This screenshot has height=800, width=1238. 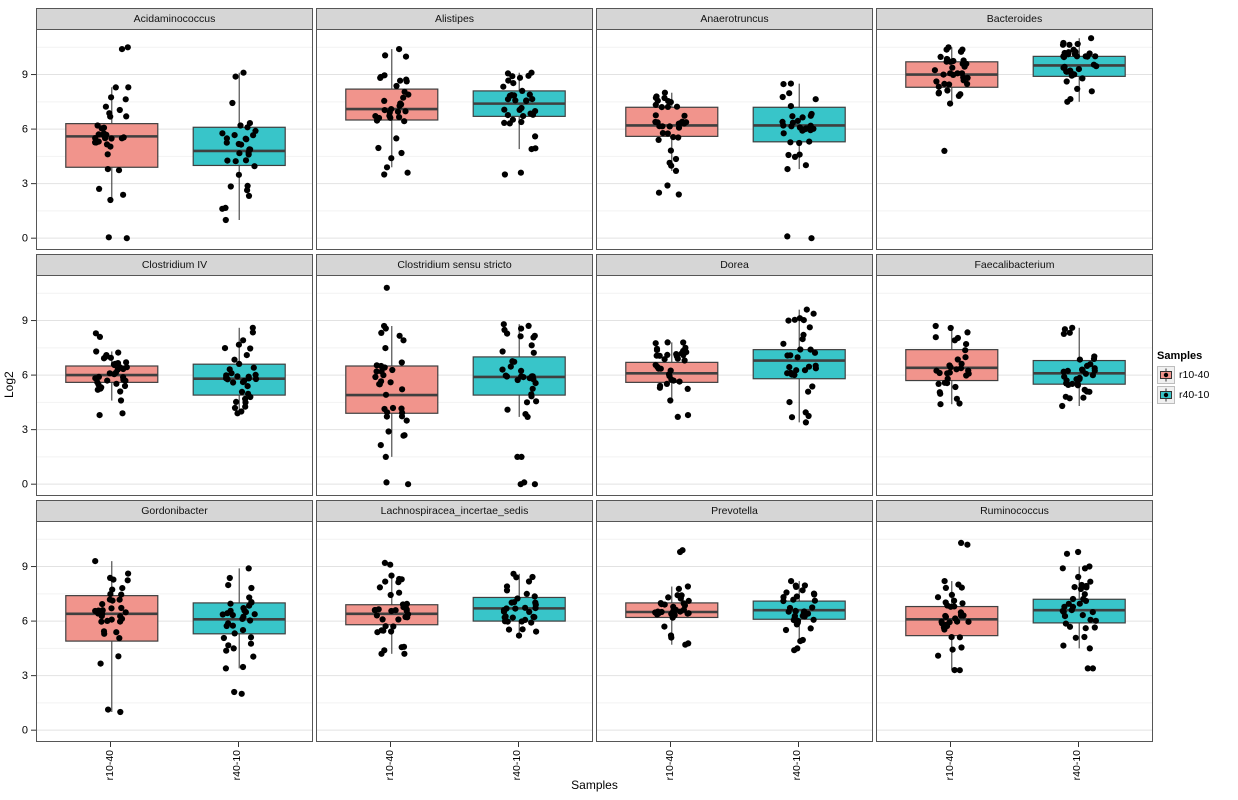 I want to click on facet-strip: Anaerotruncus, so click(x=734, y=19).